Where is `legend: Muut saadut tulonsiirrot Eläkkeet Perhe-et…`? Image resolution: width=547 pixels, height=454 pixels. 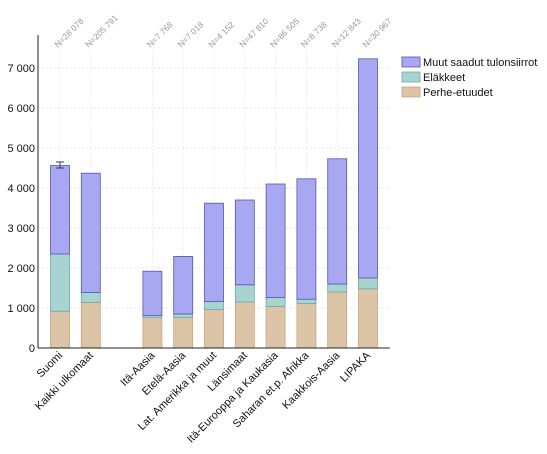 legend: Muut saadut tulonsiirrot Eläkkeet Perhe-et… is located at coordinates (469, 77).